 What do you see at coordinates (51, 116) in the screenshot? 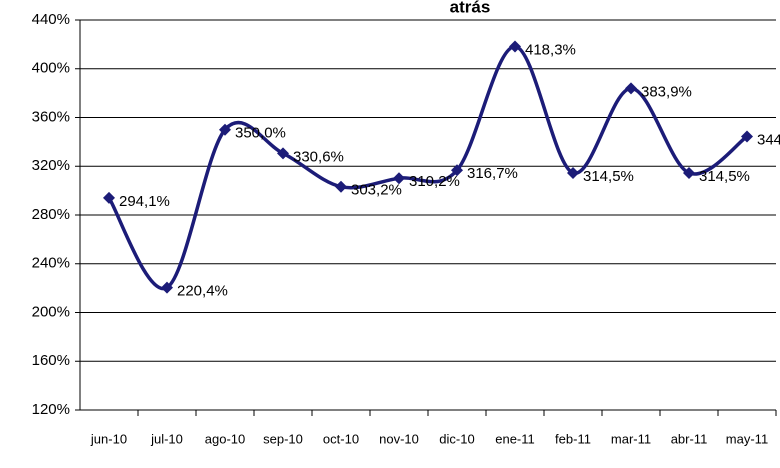
I see `y-tick-label: 360%` at bounding box center [51, 116].